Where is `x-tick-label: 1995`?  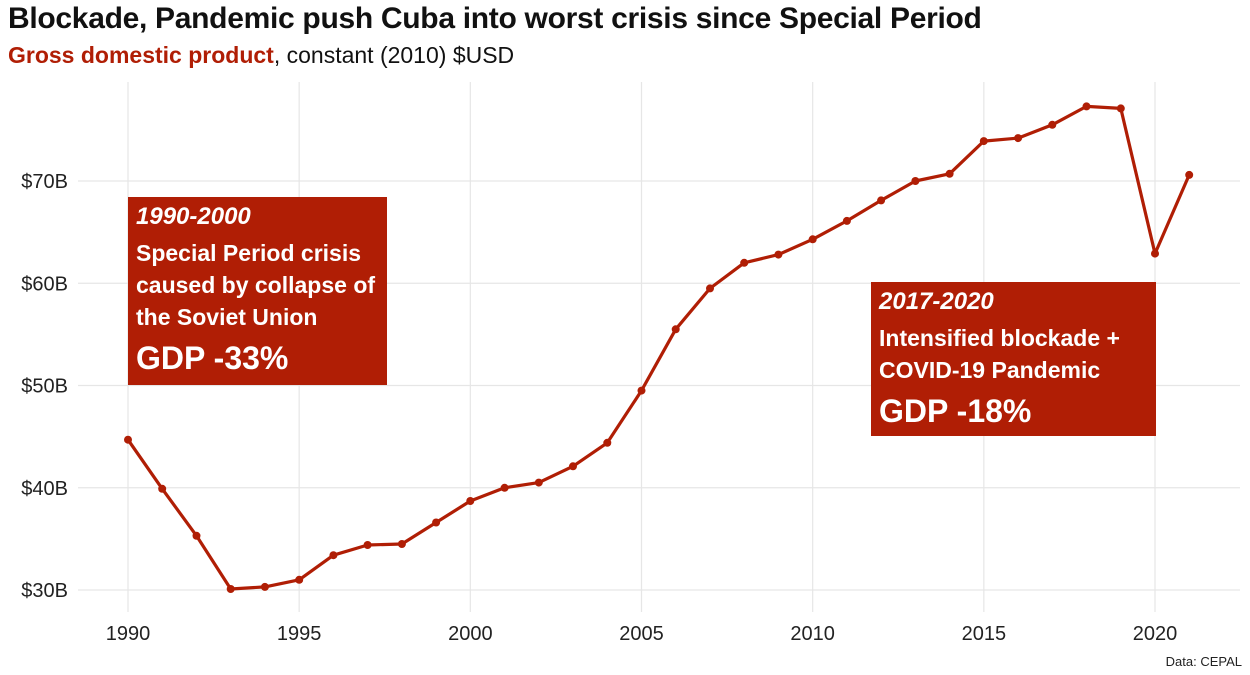
x-tick-label: 1995 is located at coordinates (299, 634).